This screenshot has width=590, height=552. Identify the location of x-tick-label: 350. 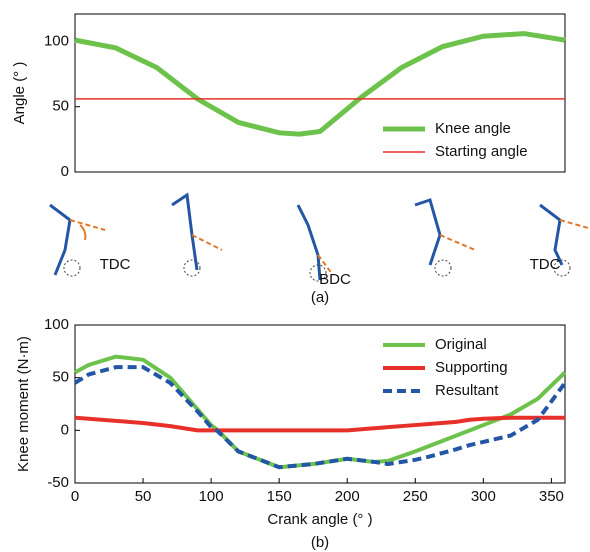
(551, 496).